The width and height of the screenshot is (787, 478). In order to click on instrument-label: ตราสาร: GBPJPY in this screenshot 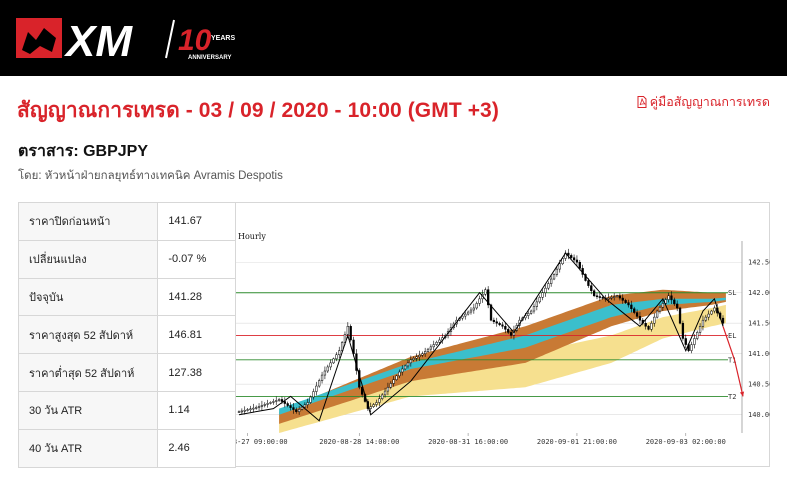, I will do `click(83, 151)`.